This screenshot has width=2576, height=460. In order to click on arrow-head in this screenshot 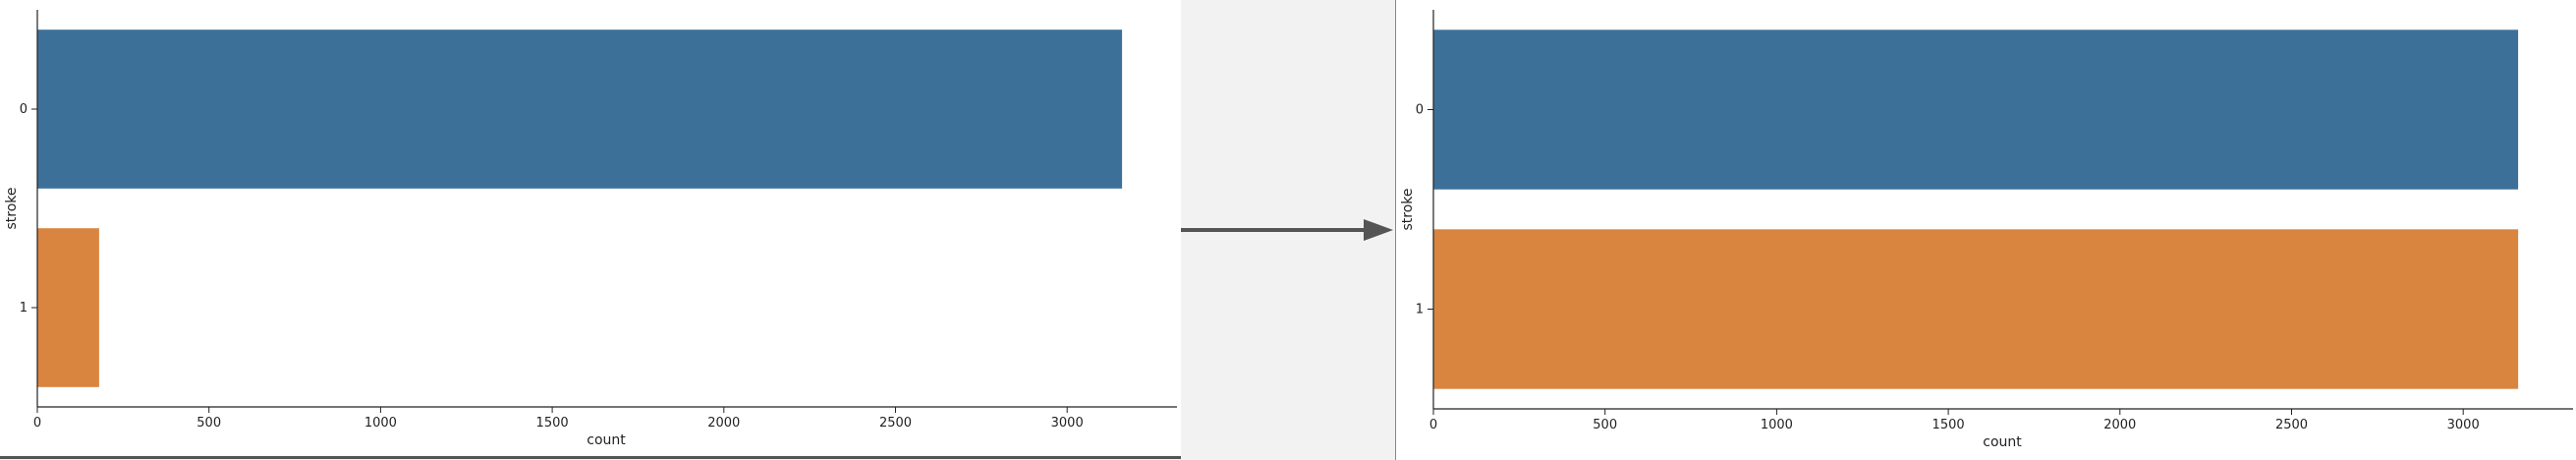, I will do `click(1378, 230)`.